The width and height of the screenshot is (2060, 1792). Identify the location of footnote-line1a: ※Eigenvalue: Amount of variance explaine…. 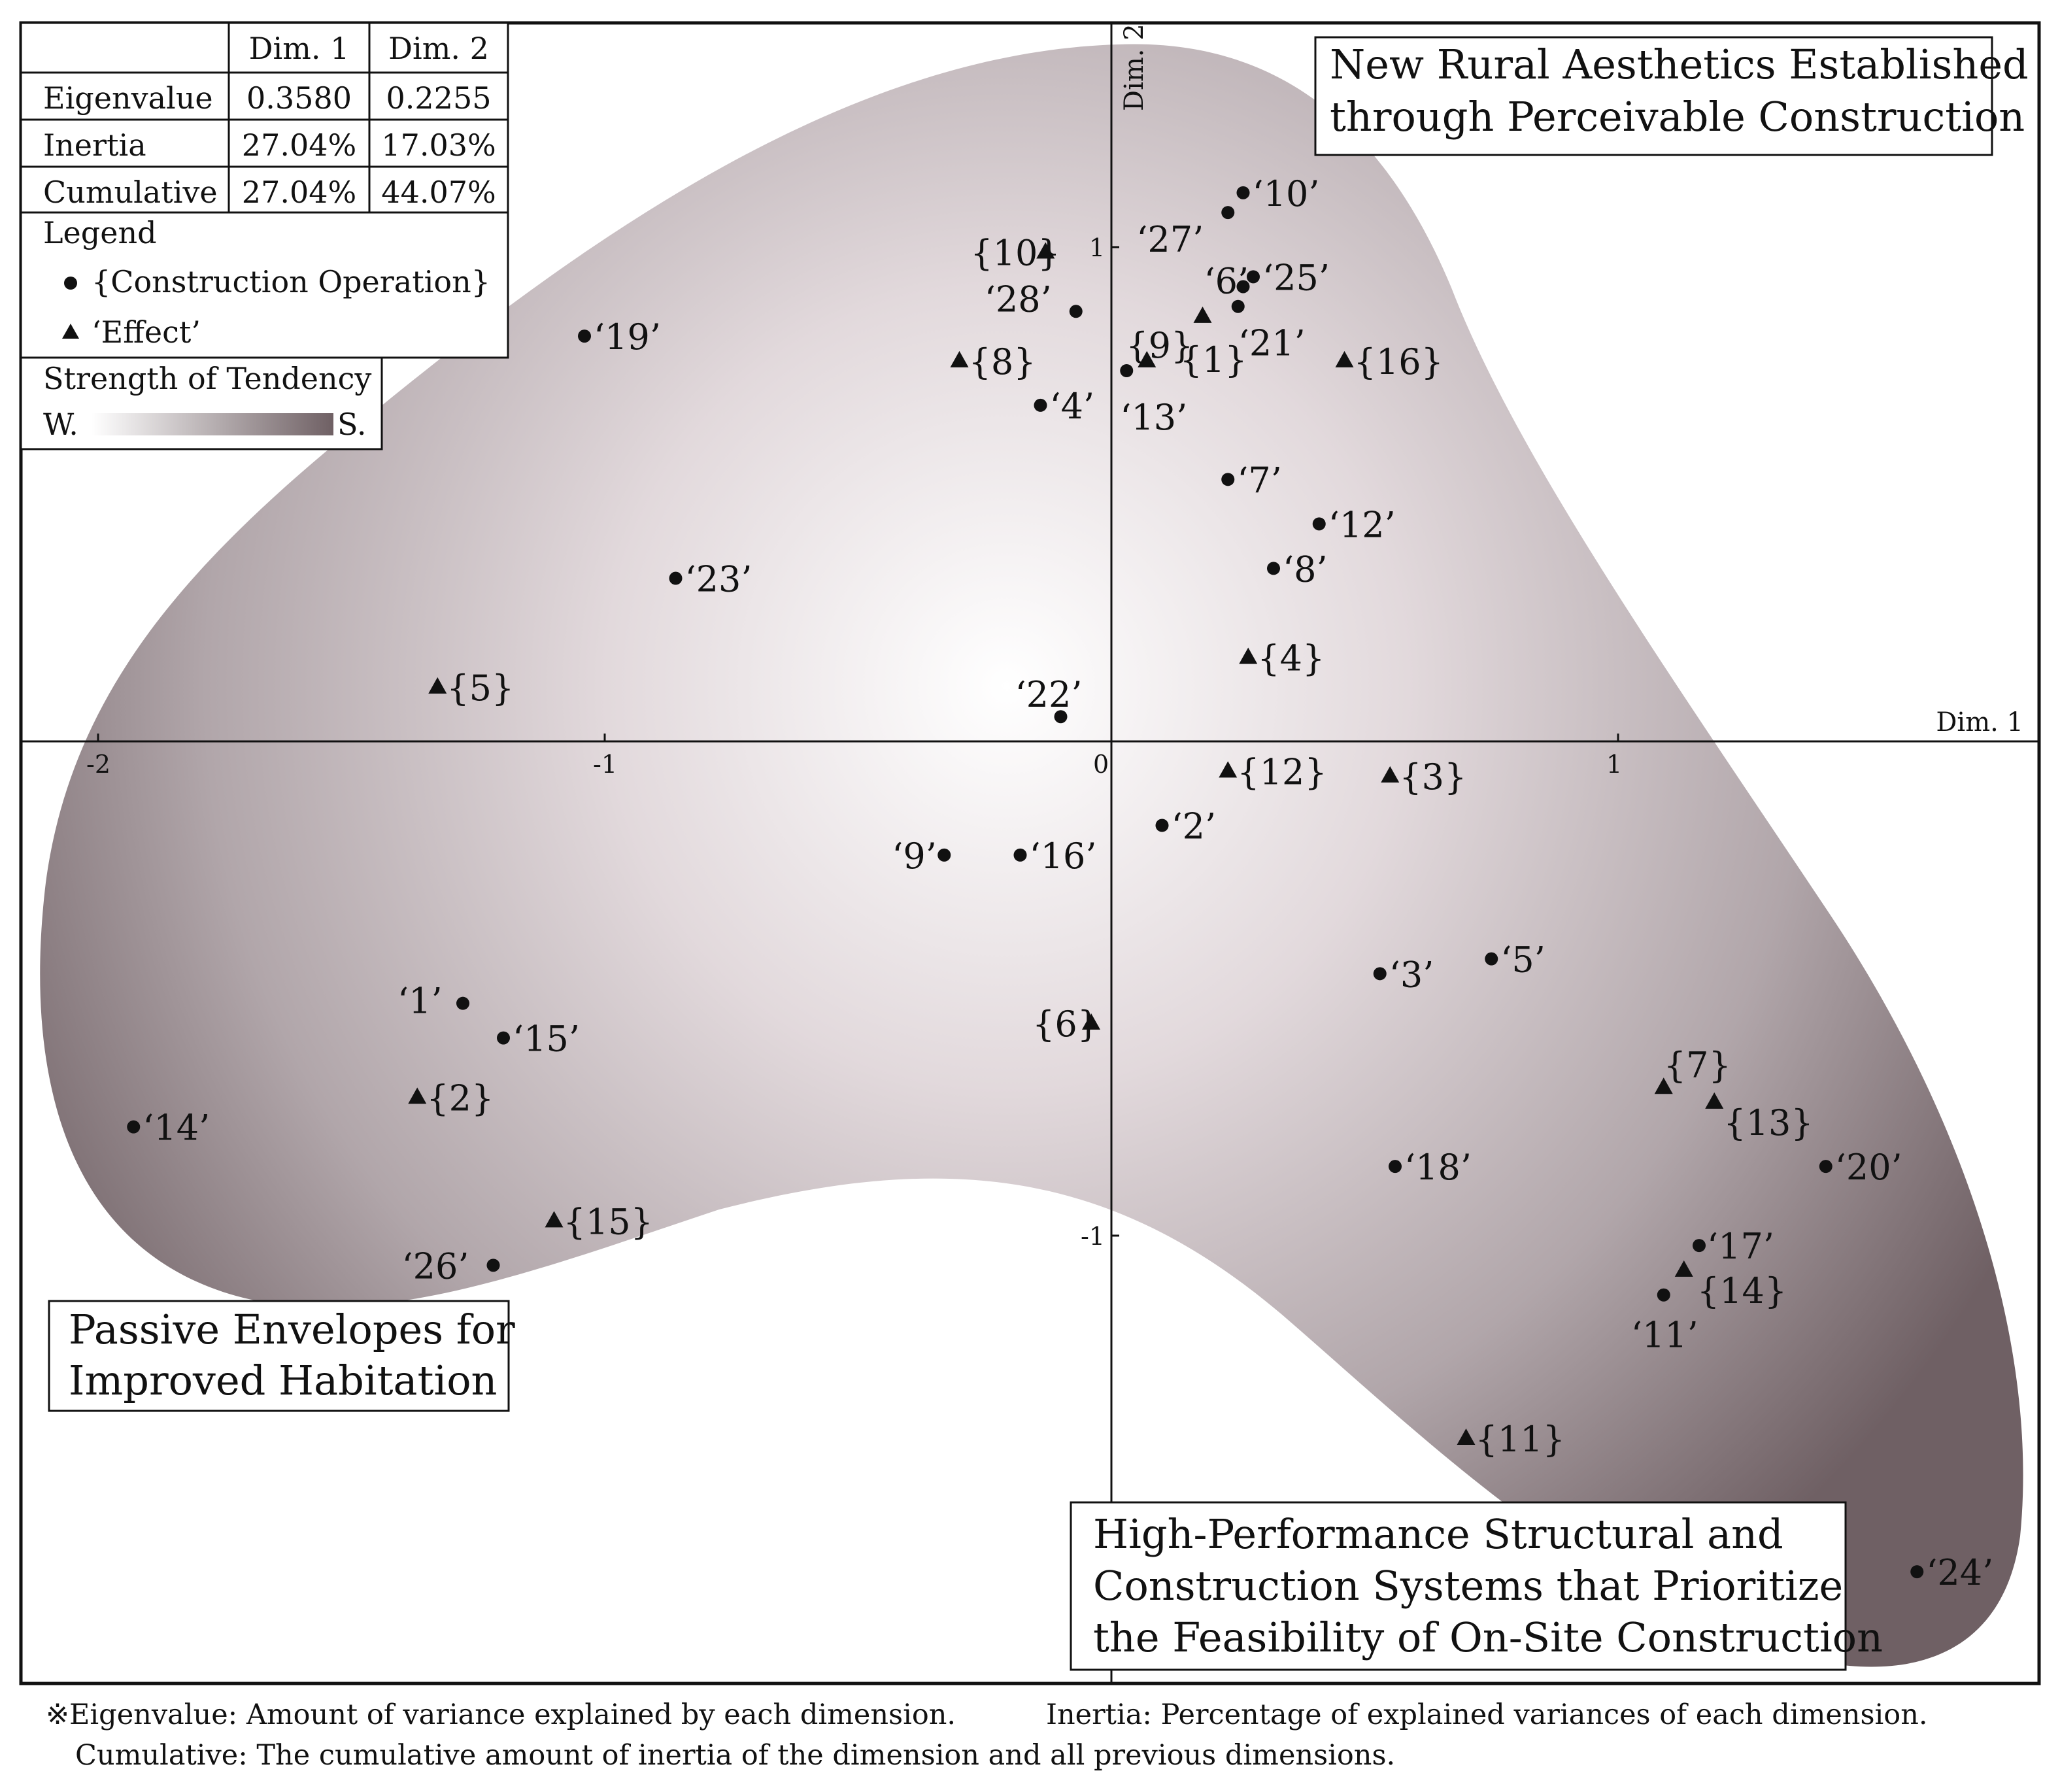
(501, 1715).